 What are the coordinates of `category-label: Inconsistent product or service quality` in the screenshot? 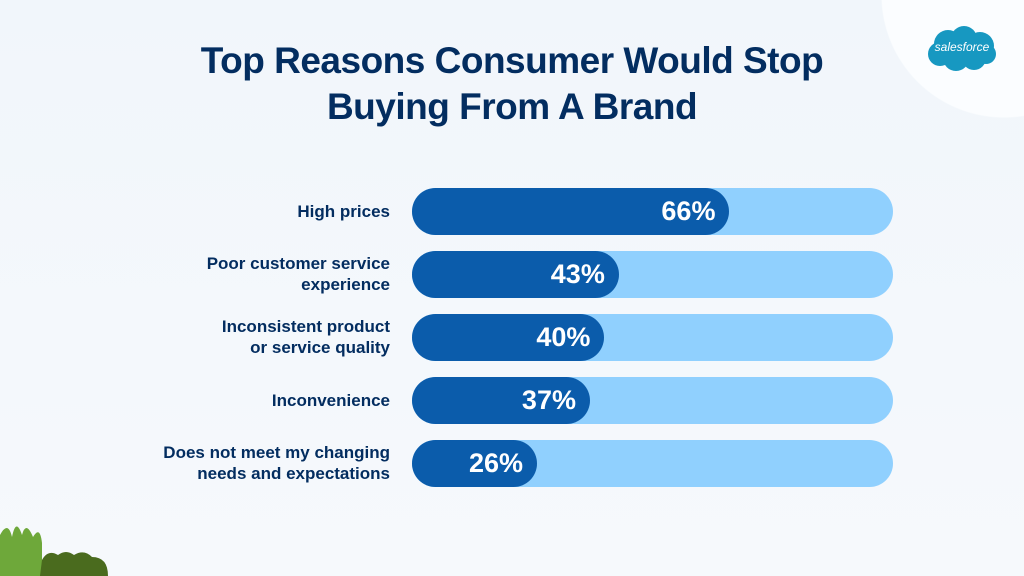 It's located at (240, 337).